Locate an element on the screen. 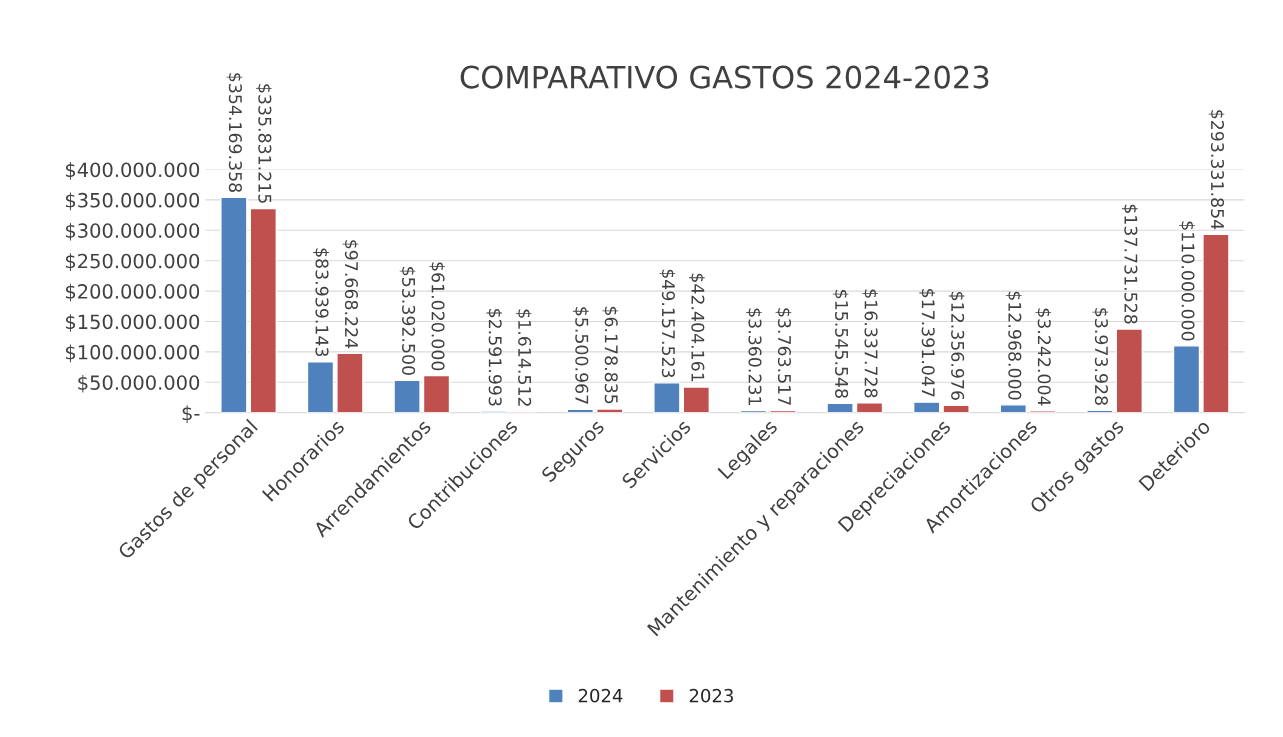 The width and height of the screenshot is (1283, 737). data-label: $97.668.224 is located at coordinates (350, 294).